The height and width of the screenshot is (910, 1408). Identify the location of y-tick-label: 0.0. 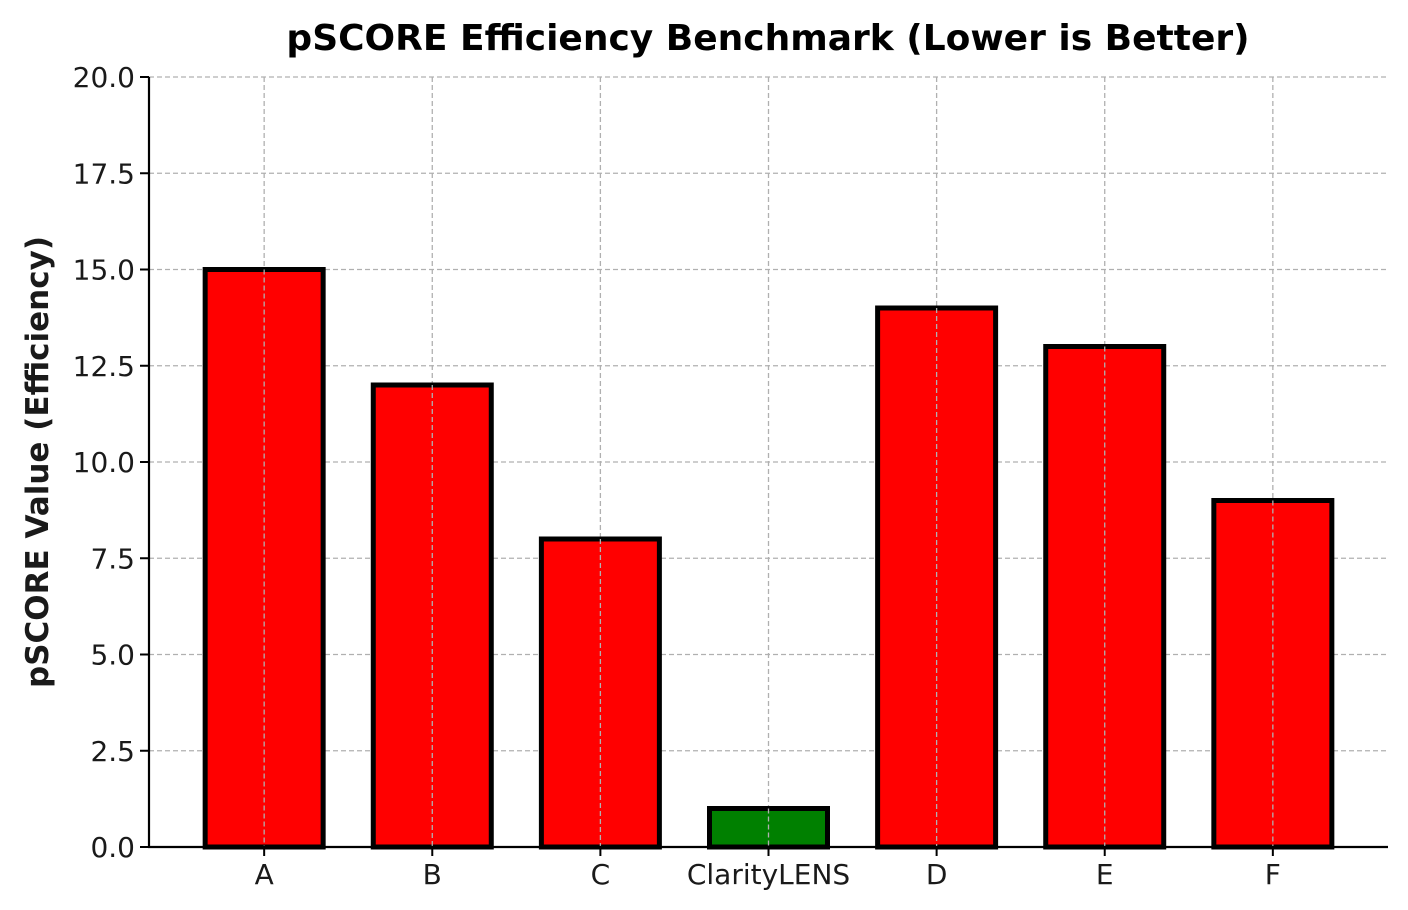
(112, 847).